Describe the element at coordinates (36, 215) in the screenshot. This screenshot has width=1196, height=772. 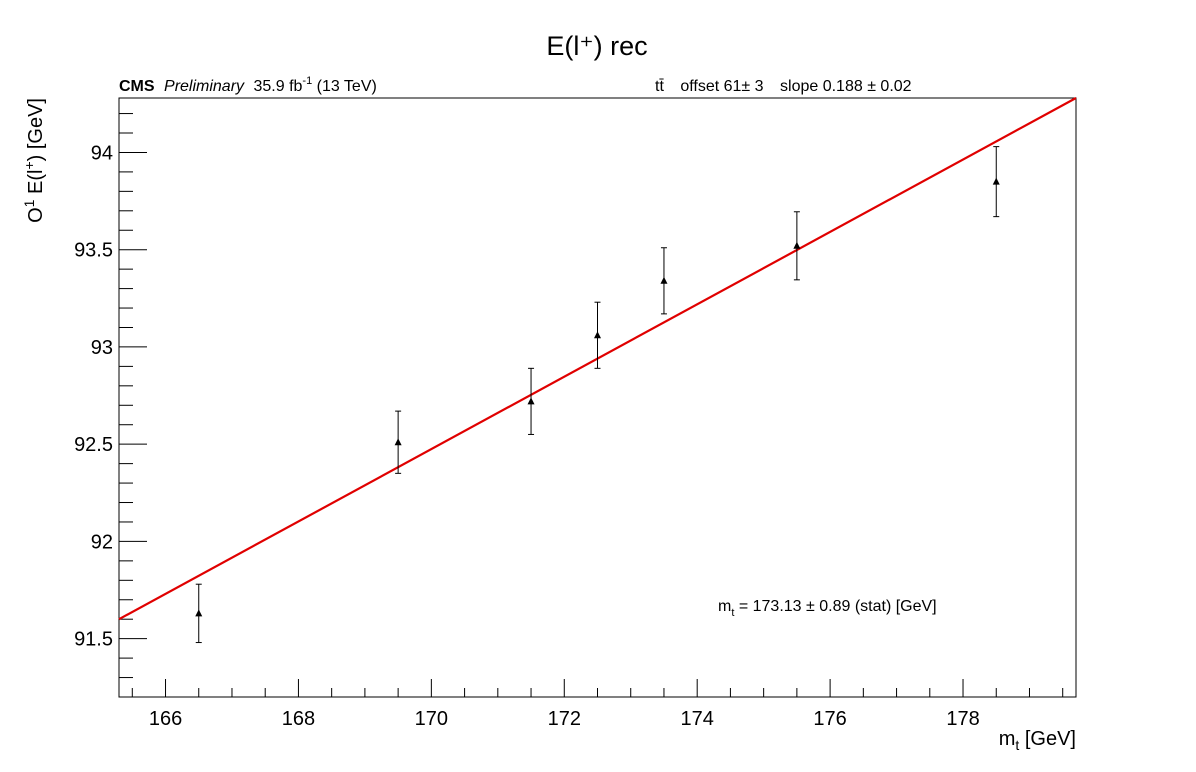
I see `y-axis-label-main: O` at that location.